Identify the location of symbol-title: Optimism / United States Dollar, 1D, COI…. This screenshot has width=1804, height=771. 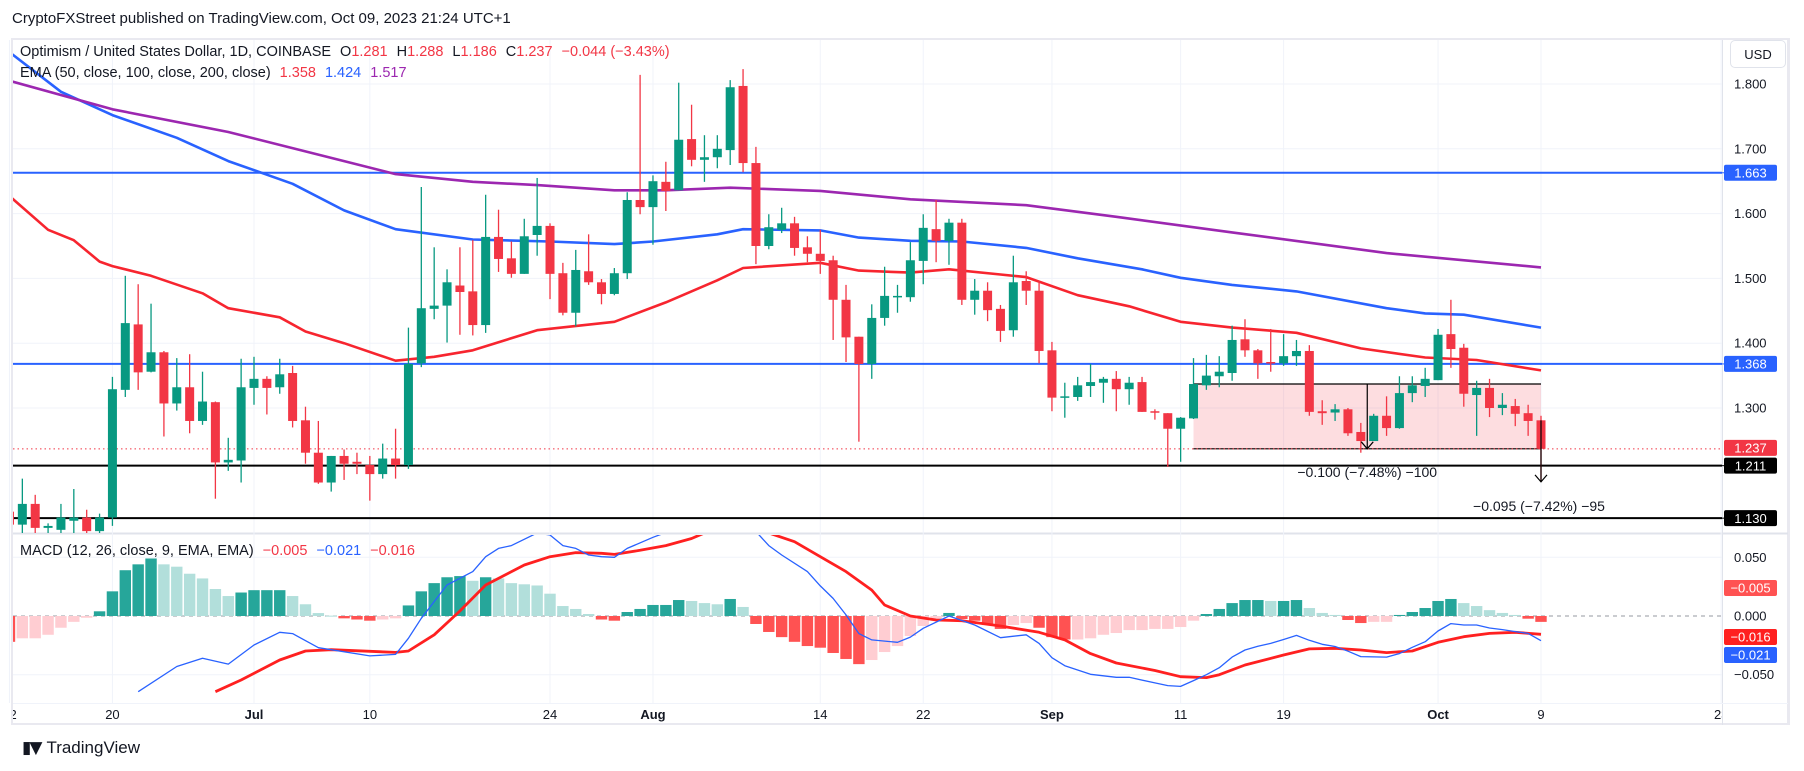
(176, 52).